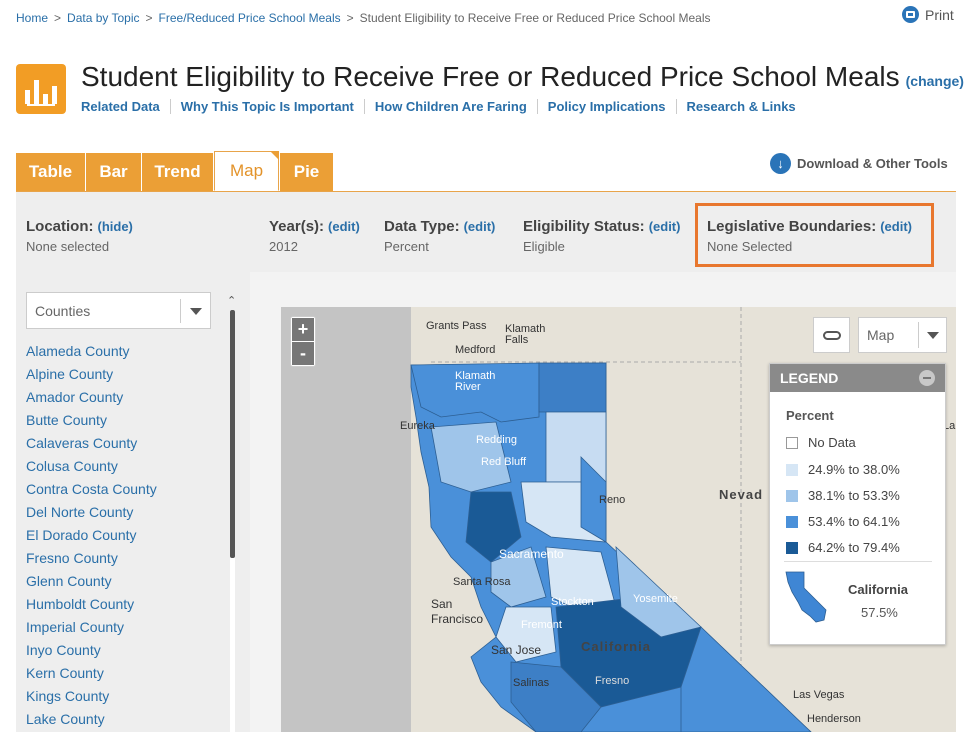 This screenshot has width=970, height=732. What do you see at coordinates (606, 106) in the screenshot?
I see `subnav-policy-implications: Policy Implications` at bounding box center [606, 106].